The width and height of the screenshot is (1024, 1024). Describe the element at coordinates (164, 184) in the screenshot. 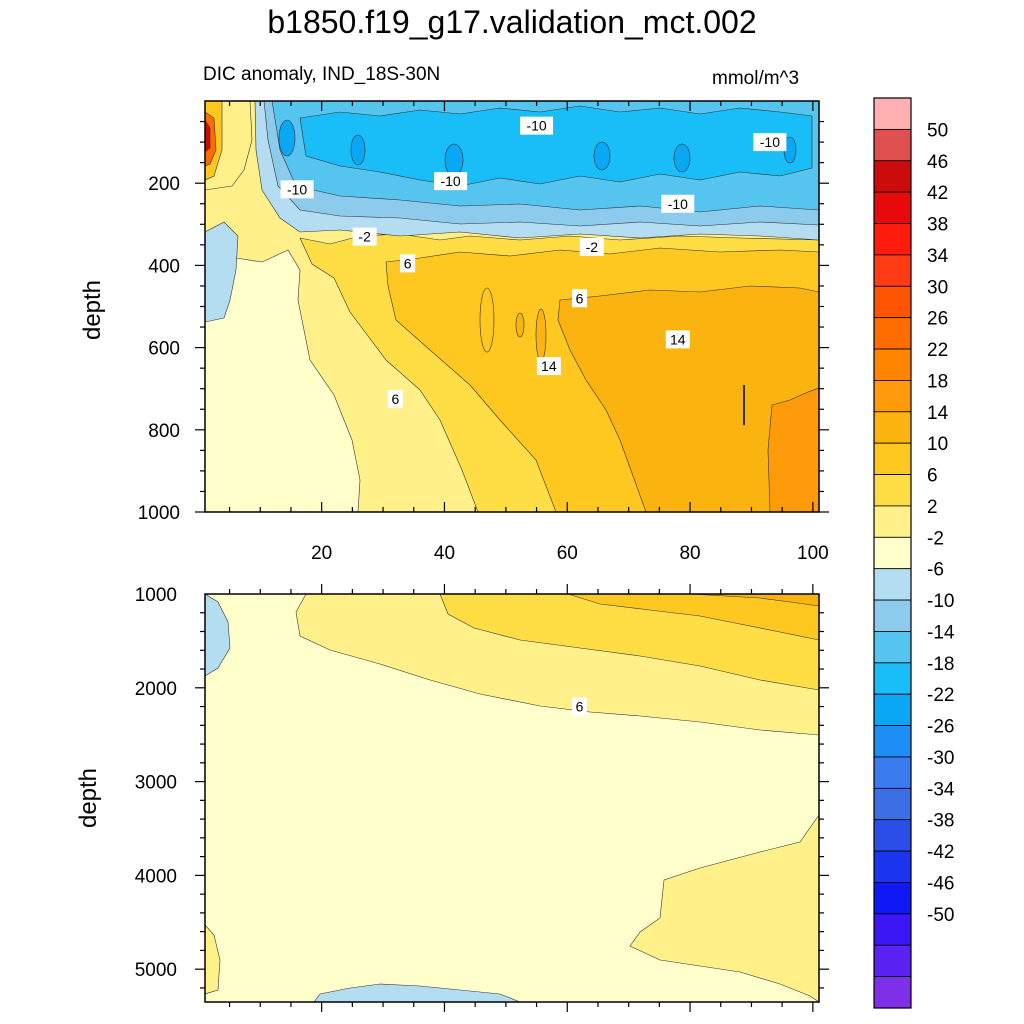

I see `upper-y-tick-label: 200` at that location.